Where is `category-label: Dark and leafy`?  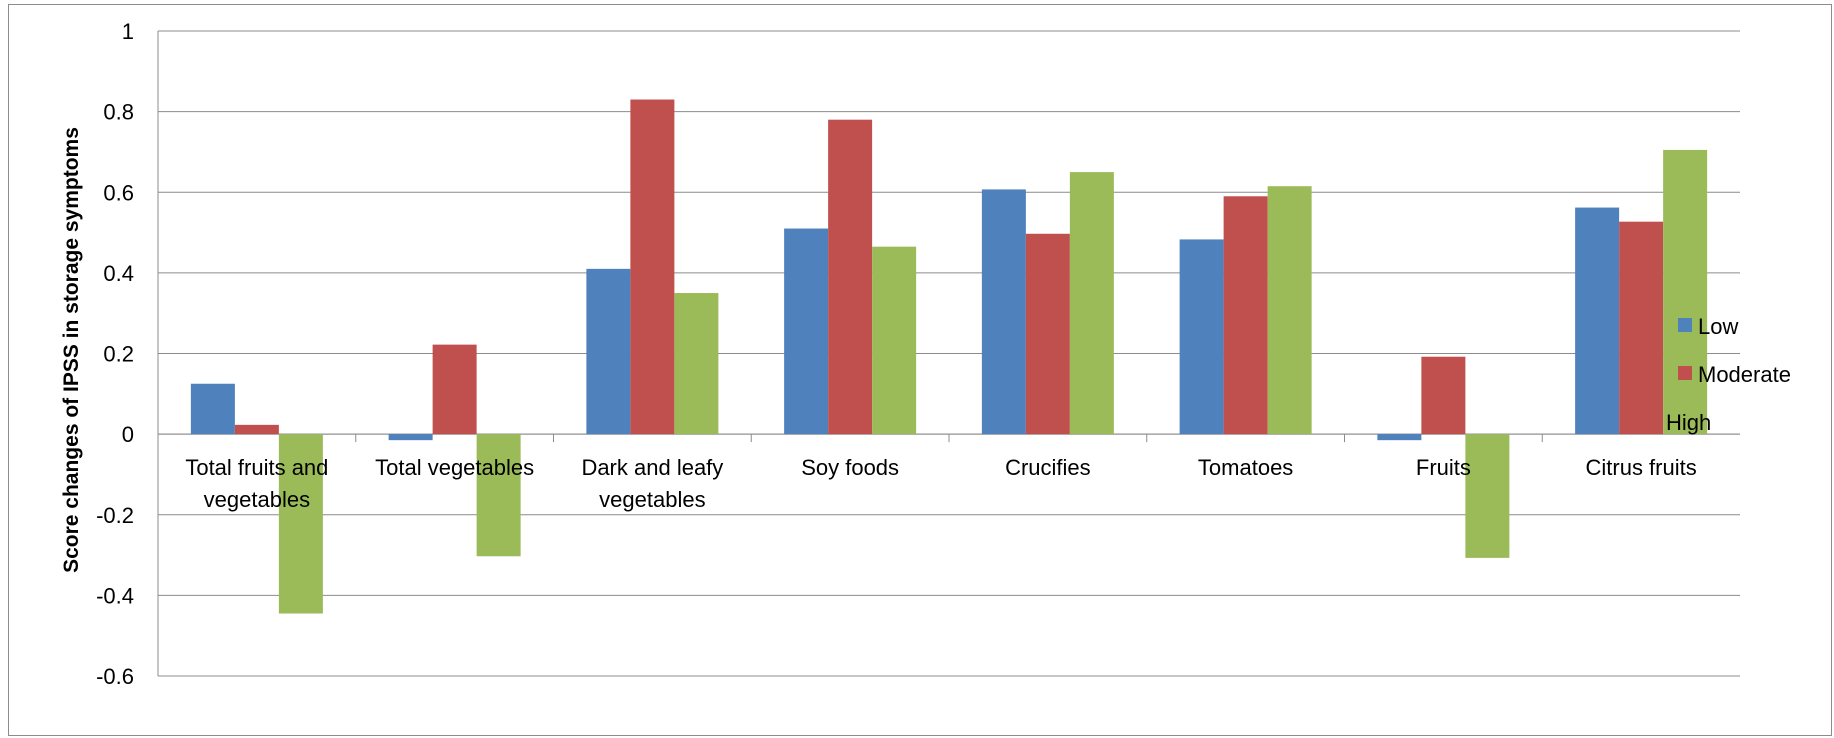
category-label: Dark and leafy is located at coordinates (652, 467).